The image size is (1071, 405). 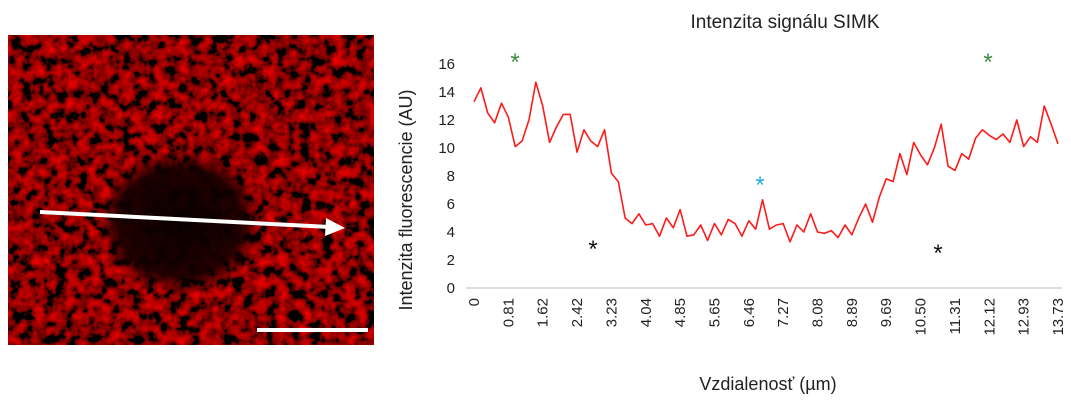 I want to click on dark-region, so click(x=180, y=222).